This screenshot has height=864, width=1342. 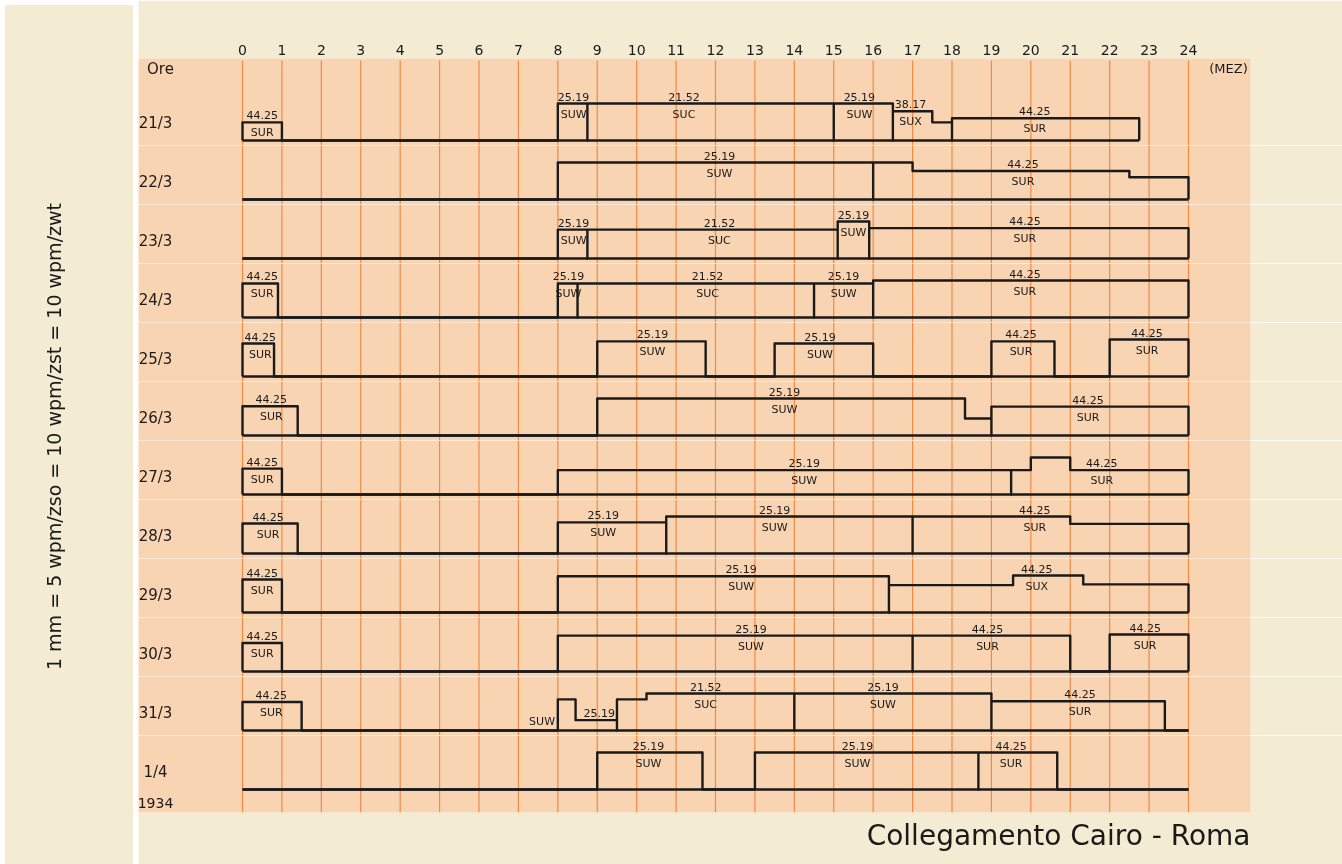 What do you see at coordinates (715, 49) in the screenshot?
I see `x-tick-label: 12` at bounding box center [715, 49].